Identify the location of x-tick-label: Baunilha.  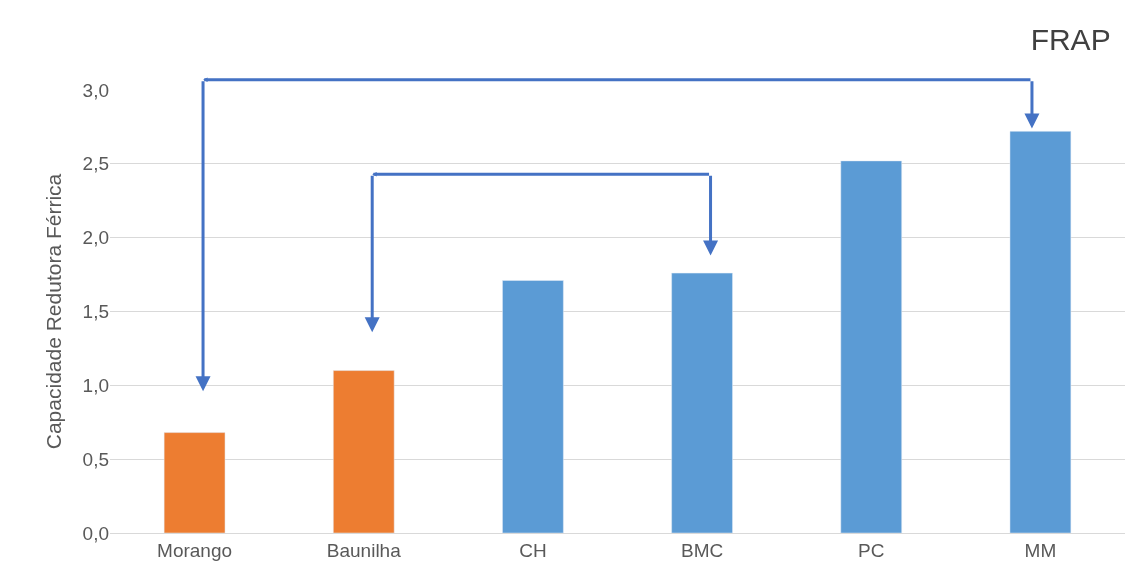
(364, 550).